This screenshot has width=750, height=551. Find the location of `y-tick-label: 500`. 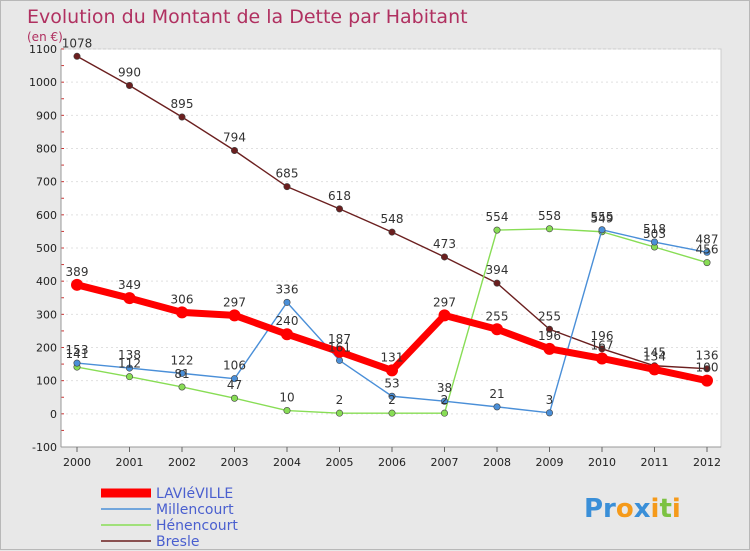

y-tick-label: 500 is located at coordinates (46, 248).